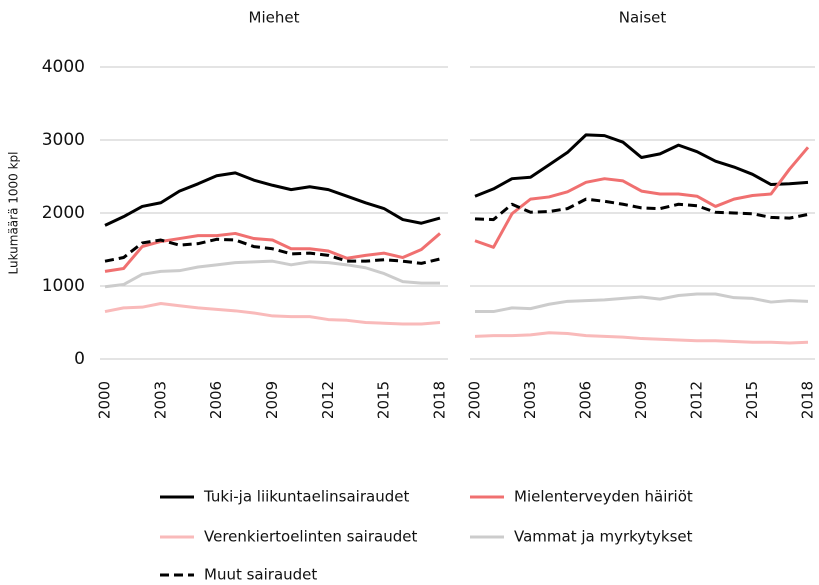 The width and height of the screenshot is (819, 585). I want to click on legend-label: Muut sairaudet, so click(260, 575).